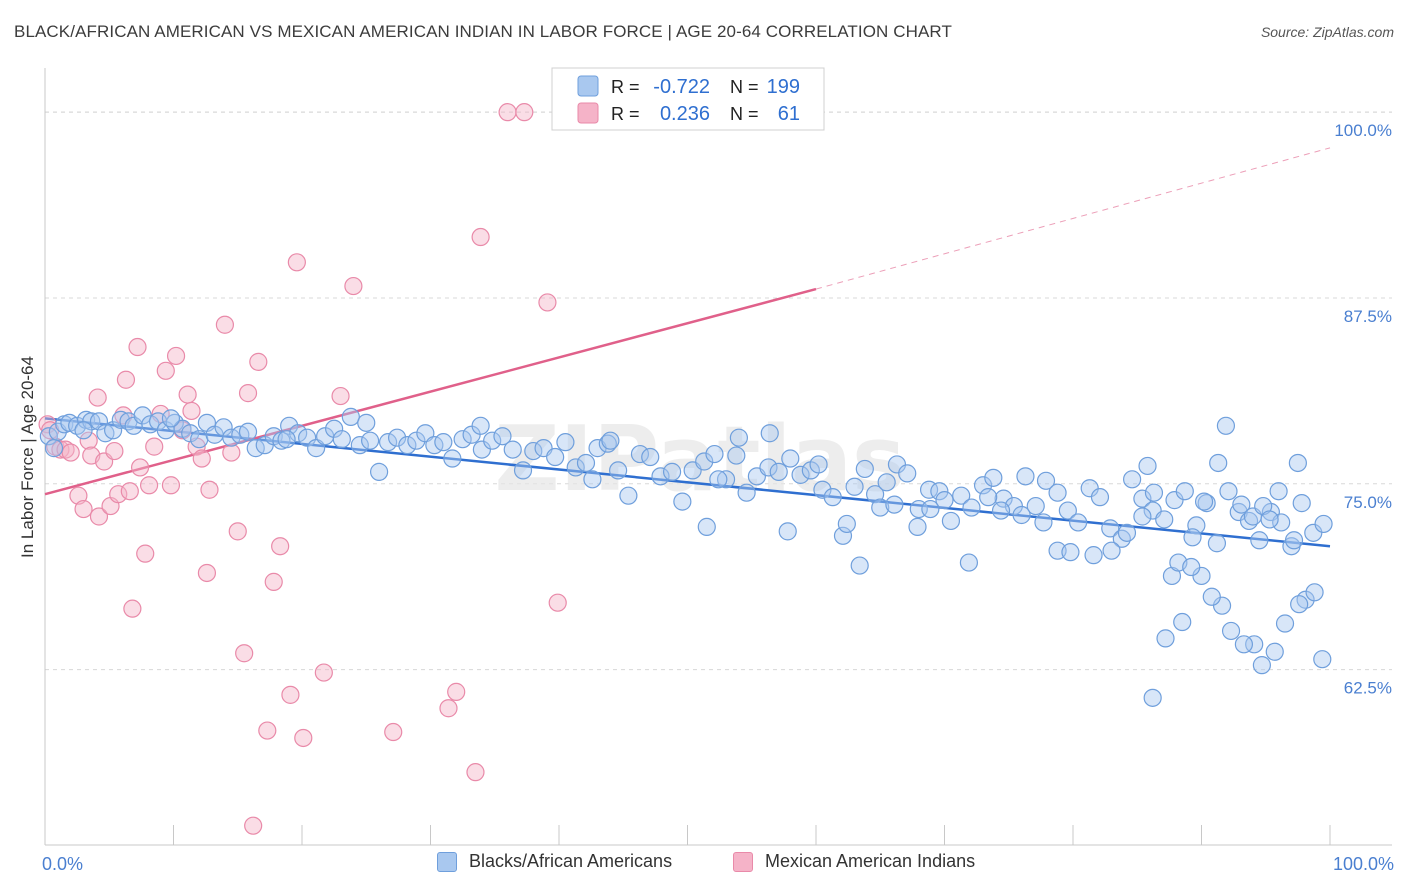 The image size is (1406, 892). Describe the element at coordinates (1368, 502) in the screenshot. I see `y-tick-label: 75.0%` at that location.